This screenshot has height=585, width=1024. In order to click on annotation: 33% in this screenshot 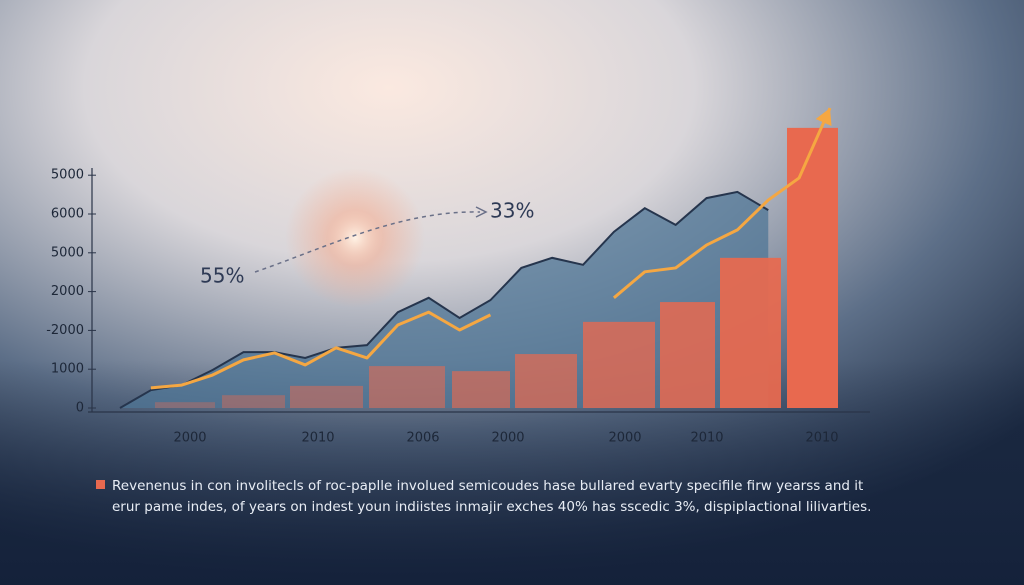, I will do `click(512, 211)`.